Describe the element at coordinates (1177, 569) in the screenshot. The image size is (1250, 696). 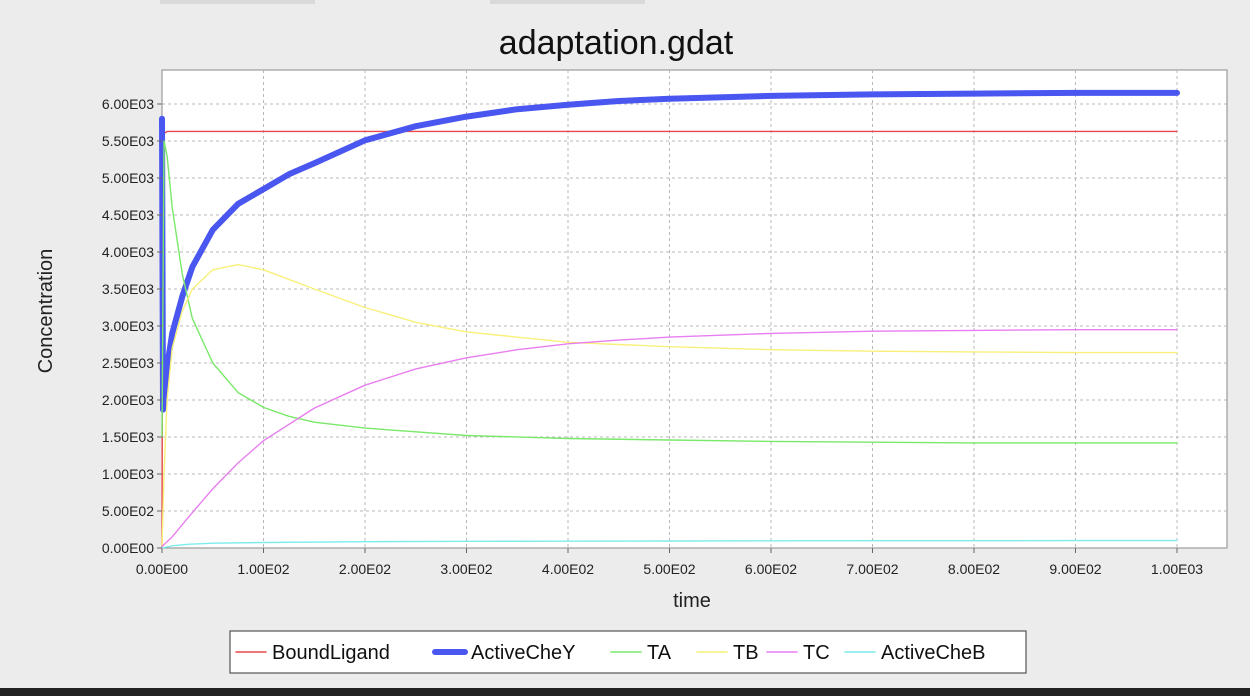
I see `x-tick-label: 1.00E03` at that location.